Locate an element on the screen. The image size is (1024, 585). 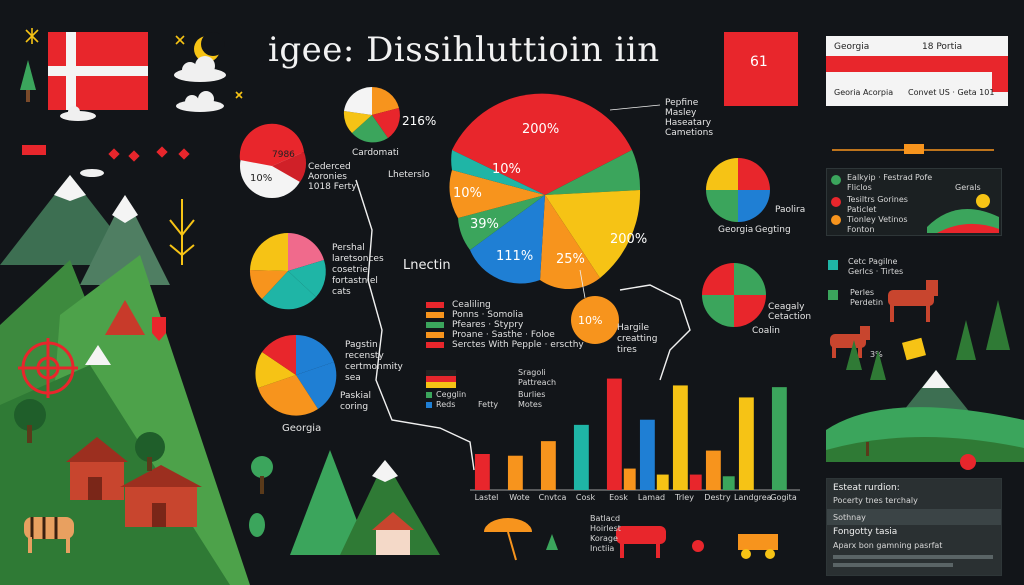
pie-big is located at coordinates (545, 191).